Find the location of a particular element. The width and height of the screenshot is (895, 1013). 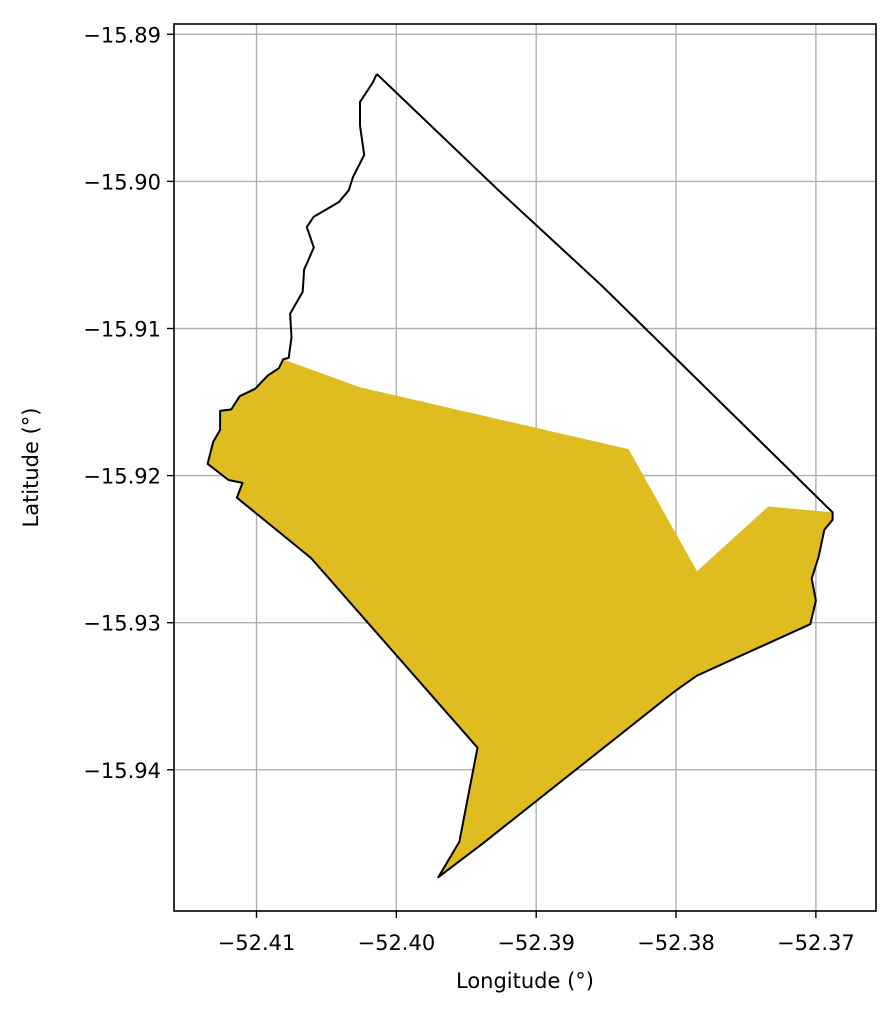

y-axis-label: Latitude (°) is located at coordinates (31, 468).